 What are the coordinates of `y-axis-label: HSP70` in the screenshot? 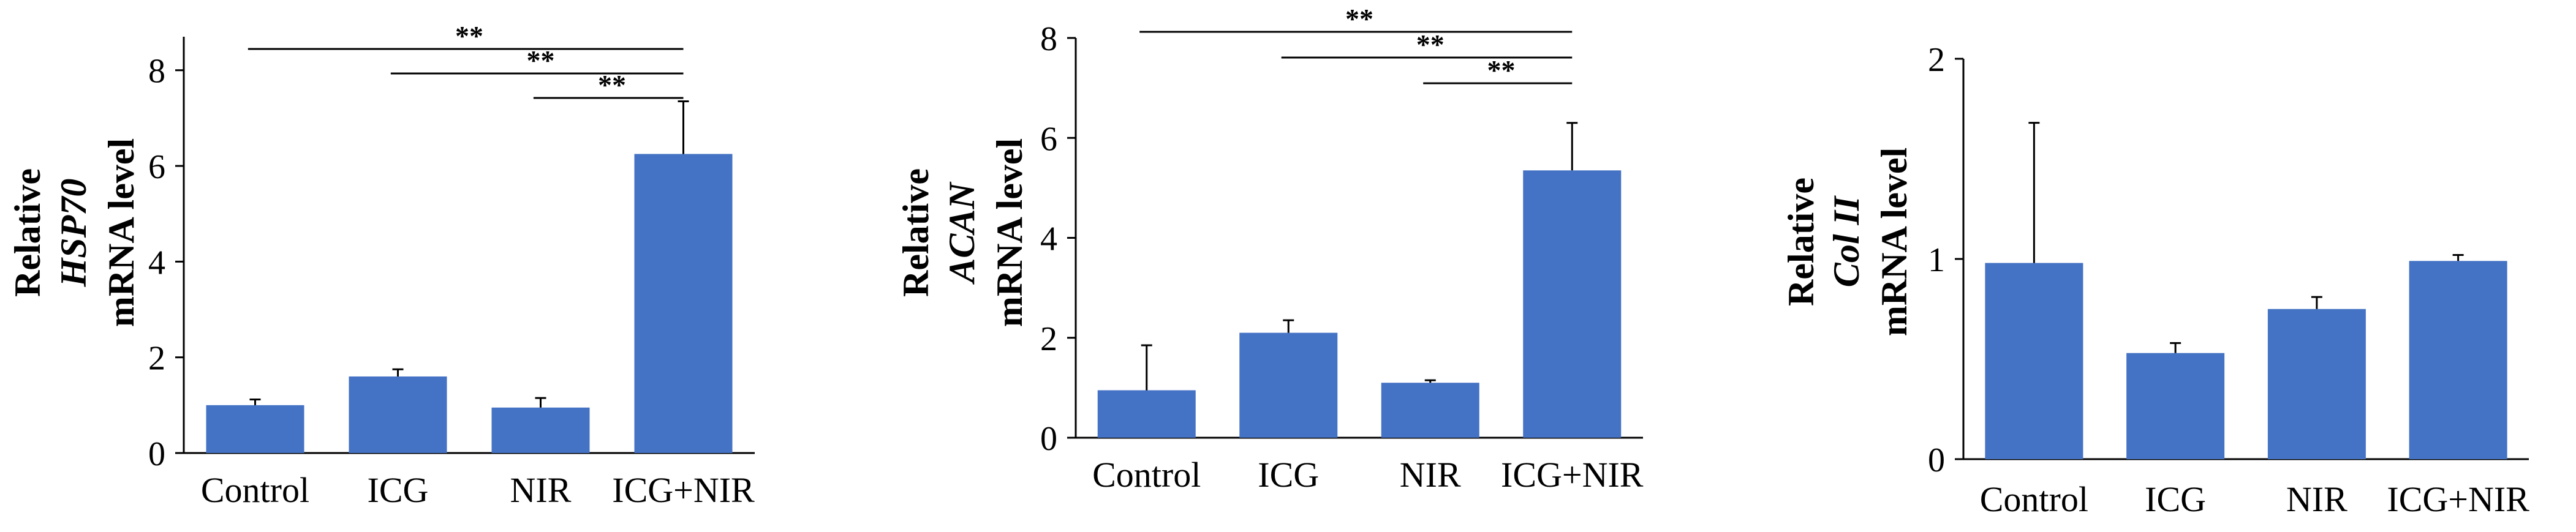 It's located at (73, 233).